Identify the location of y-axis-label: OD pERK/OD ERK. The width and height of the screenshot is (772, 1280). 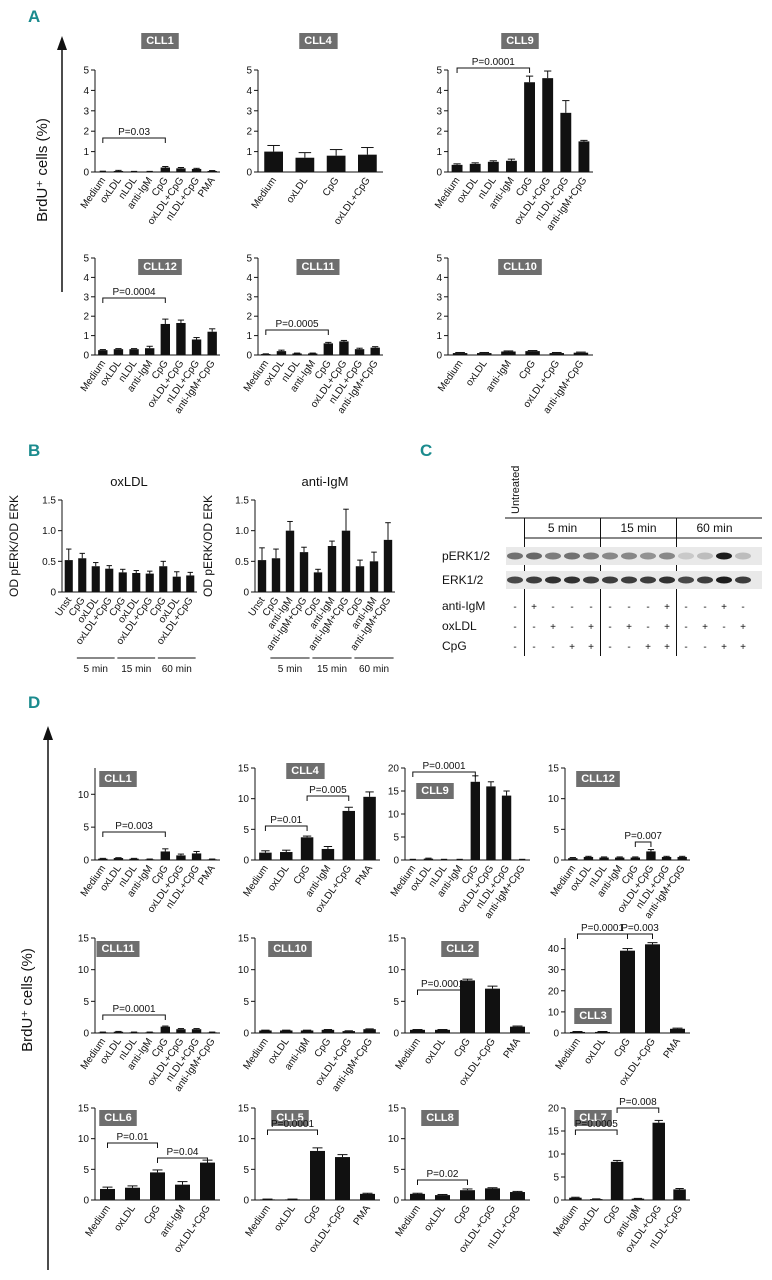
(208, 546).